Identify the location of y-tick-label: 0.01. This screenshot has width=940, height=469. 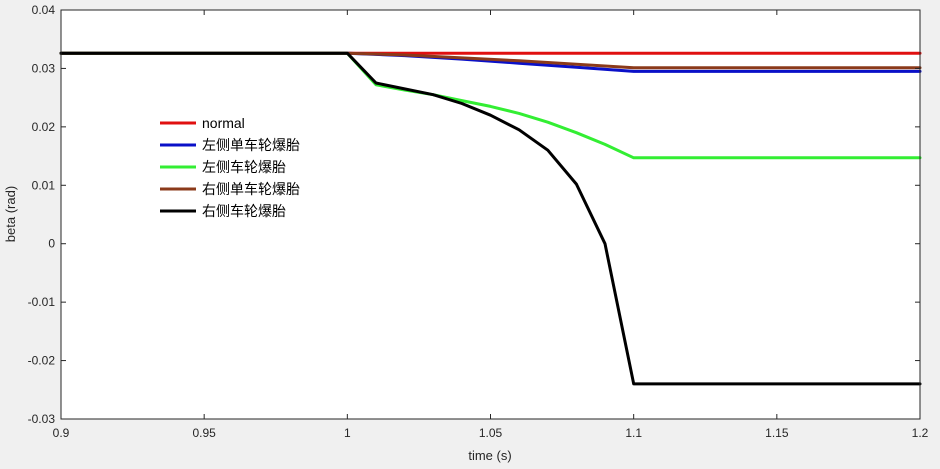
(44, 185).